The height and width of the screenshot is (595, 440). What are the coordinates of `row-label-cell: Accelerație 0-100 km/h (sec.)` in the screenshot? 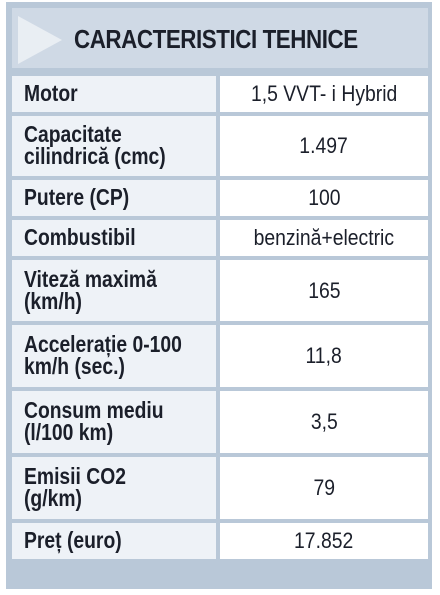 It's located at (114, 356).